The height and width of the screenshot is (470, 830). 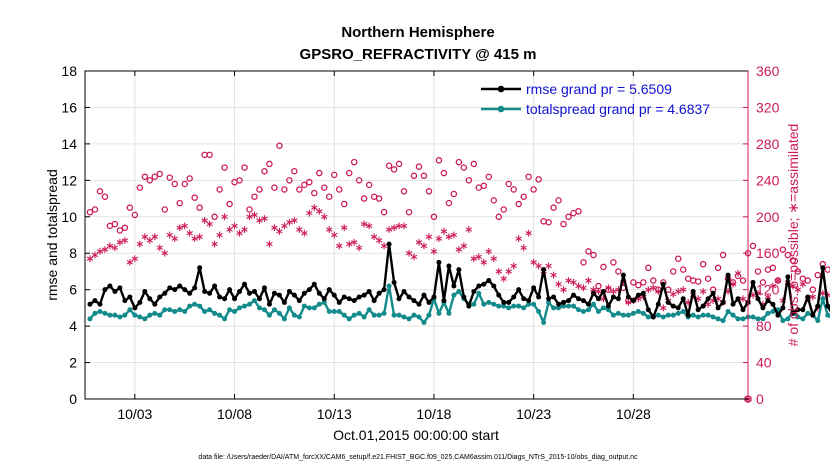 I want to click on x-tick-label: 10/13, so click(x=334, y=414).